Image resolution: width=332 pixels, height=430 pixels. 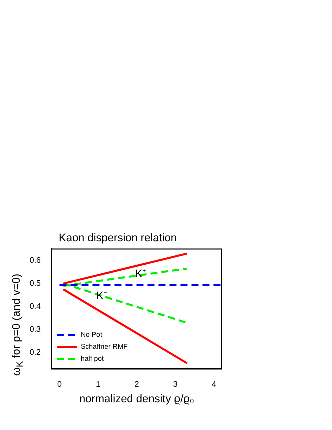 What do you see at coordinates (36, 329) in the screenshot?
I see `y-tick-label: 0.3` at bounding box center [36, 329].